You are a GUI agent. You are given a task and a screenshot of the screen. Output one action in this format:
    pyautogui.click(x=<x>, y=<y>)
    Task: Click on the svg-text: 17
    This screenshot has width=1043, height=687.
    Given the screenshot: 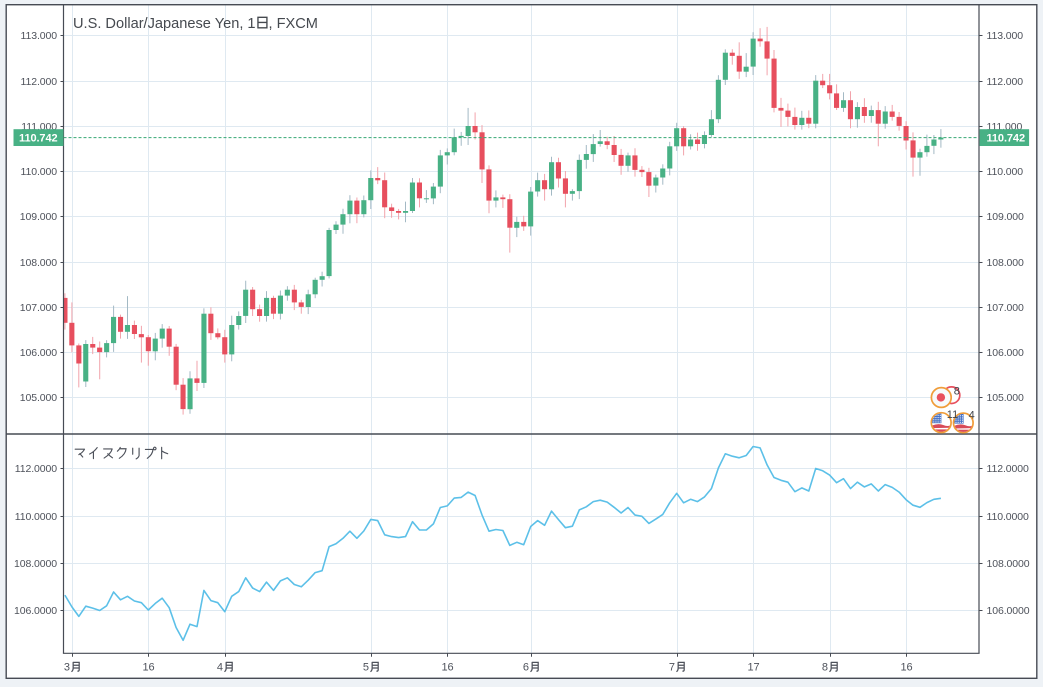 What is the action you would take?
    pyautogui.click(x=753, y=667)
    